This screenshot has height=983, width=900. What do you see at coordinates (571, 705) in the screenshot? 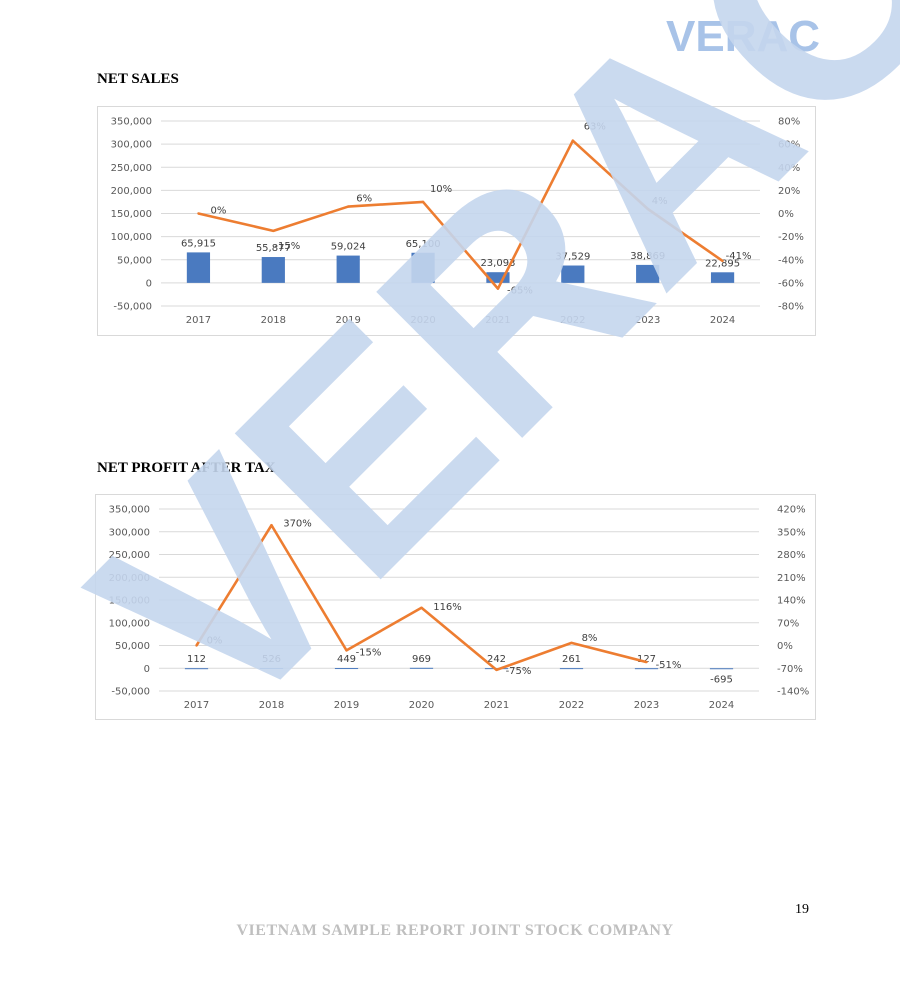
I see `x-tick-label: 2022` at bounding box center [571, 705].